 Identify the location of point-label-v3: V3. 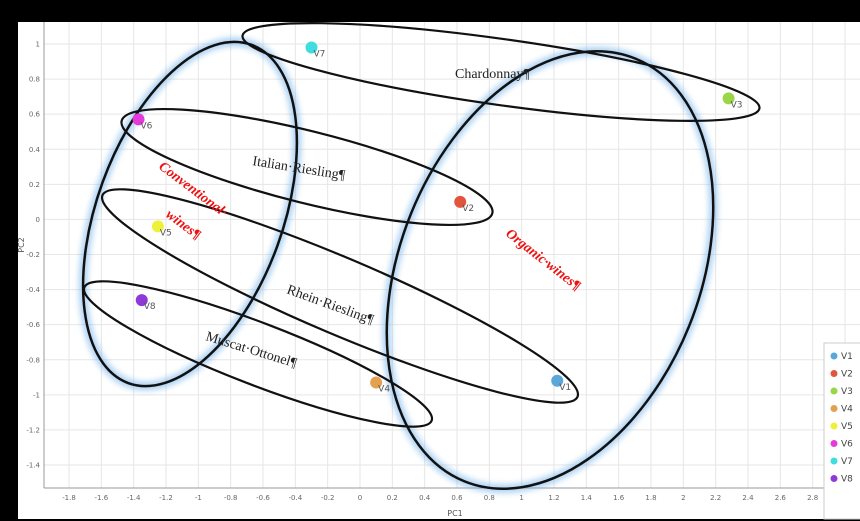
(737, 105).